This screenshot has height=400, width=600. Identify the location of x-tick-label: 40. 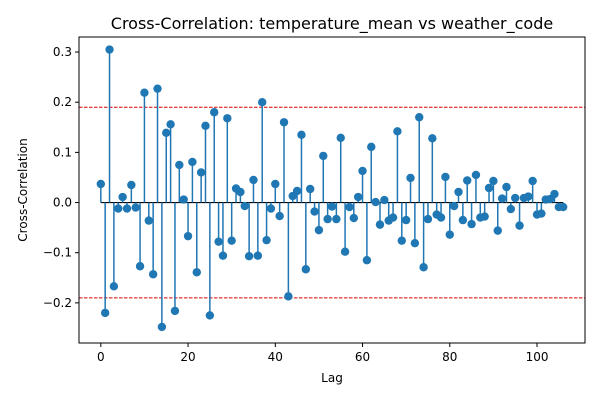
(275, 357).